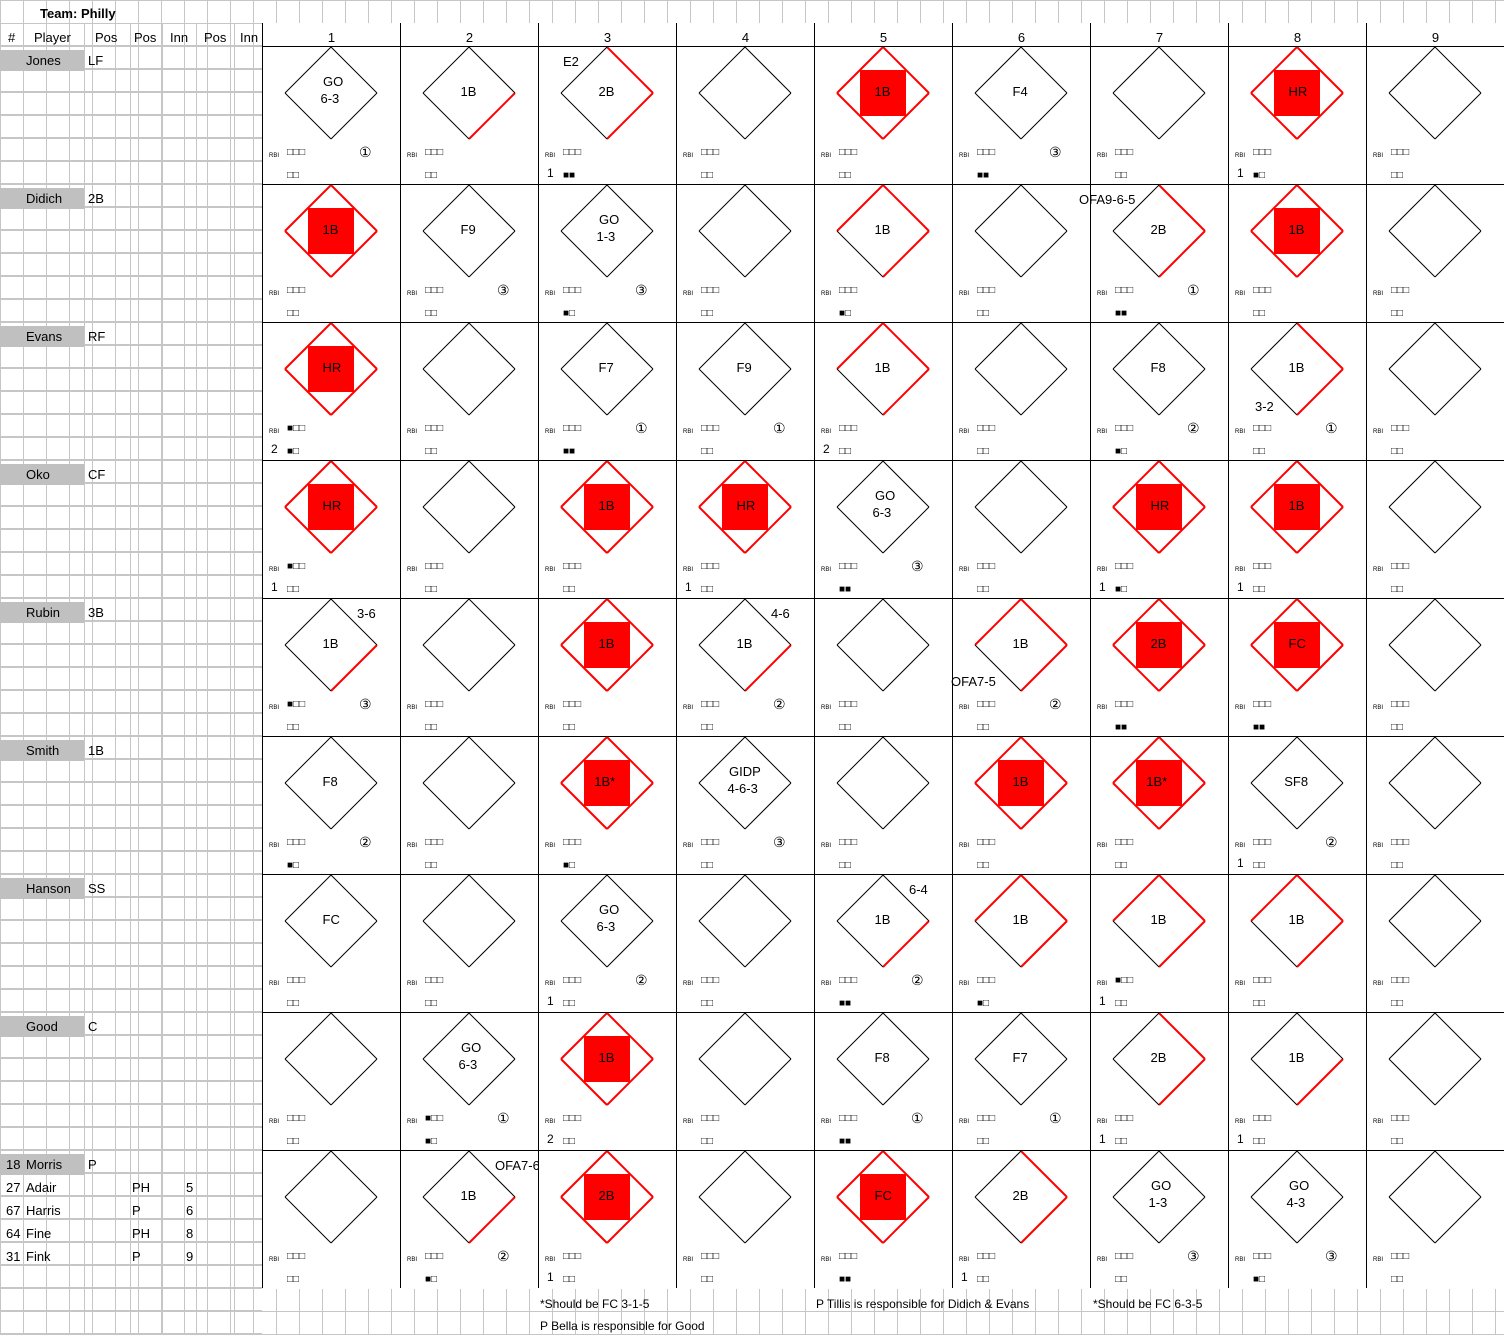 The height and width of the screenshot is (1335, 1504). What do you see at coordinates (331, 529) in the screenshot?
I see `at-bat-cell: HR RBI ■□□ □□ 1` at bounding box center [331, 529].